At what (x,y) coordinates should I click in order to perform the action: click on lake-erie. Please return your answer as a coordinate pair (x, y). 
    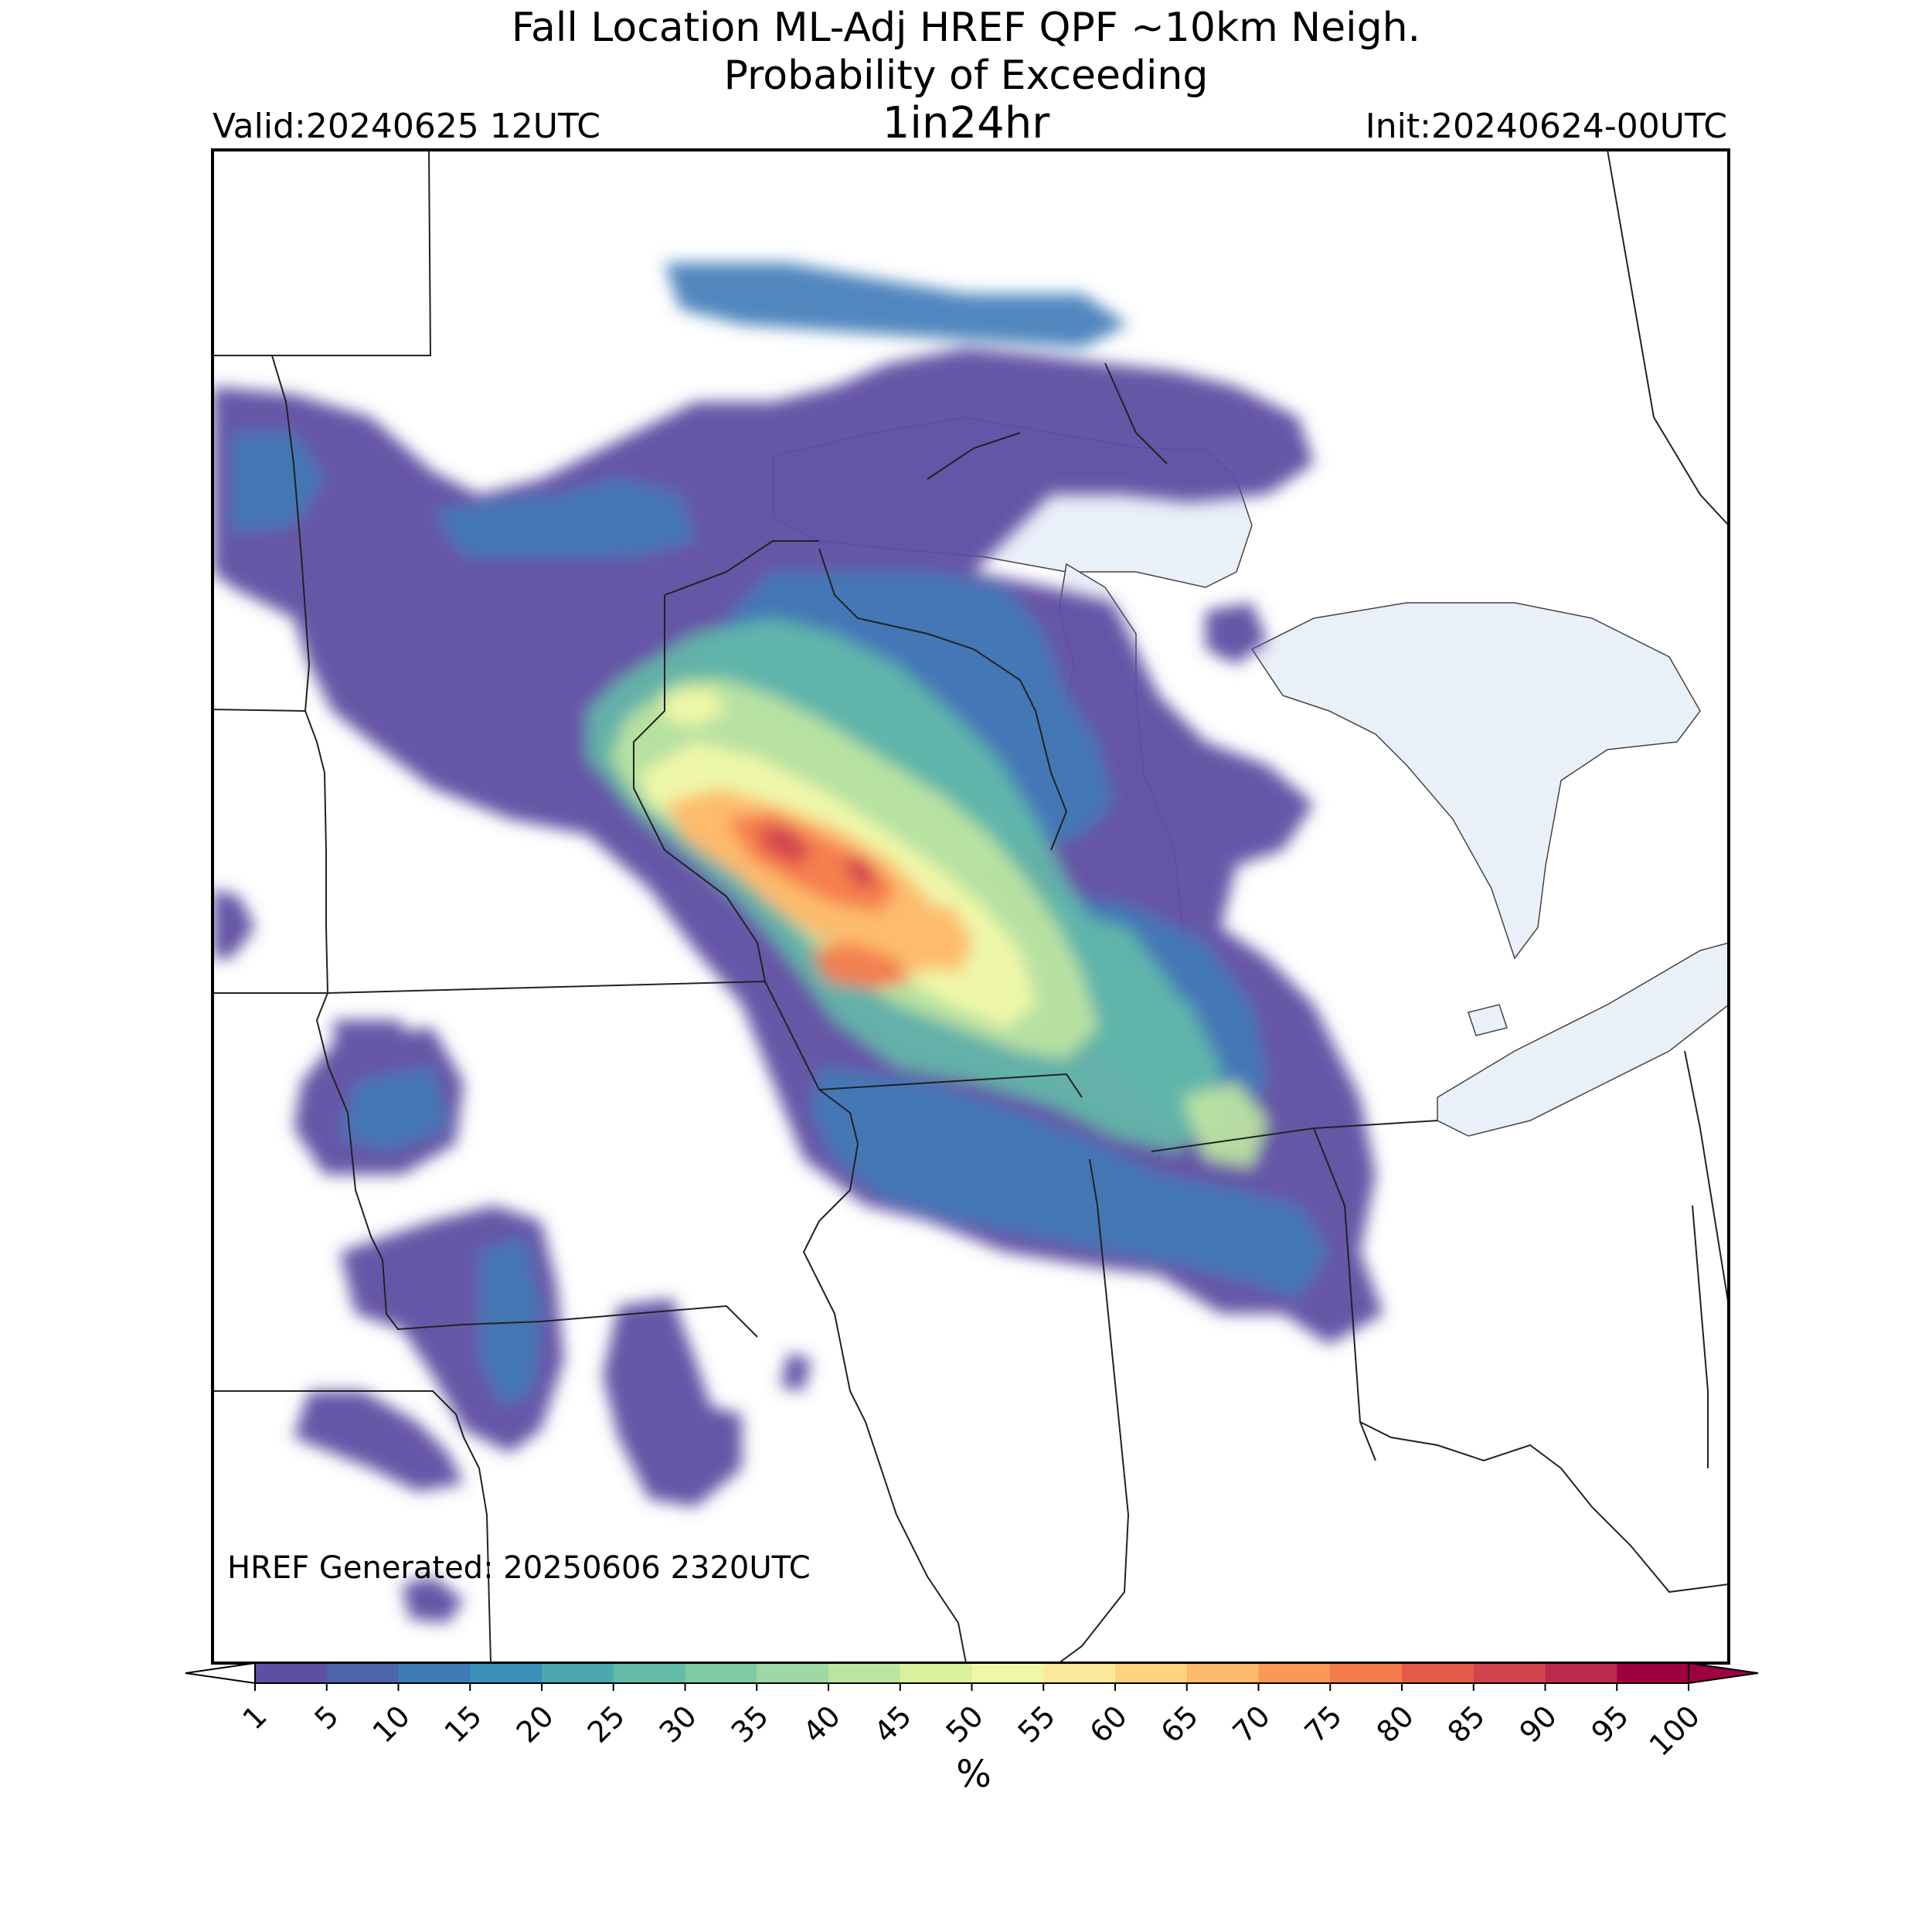
    Looking at the image, I should click on (1583, 1040).